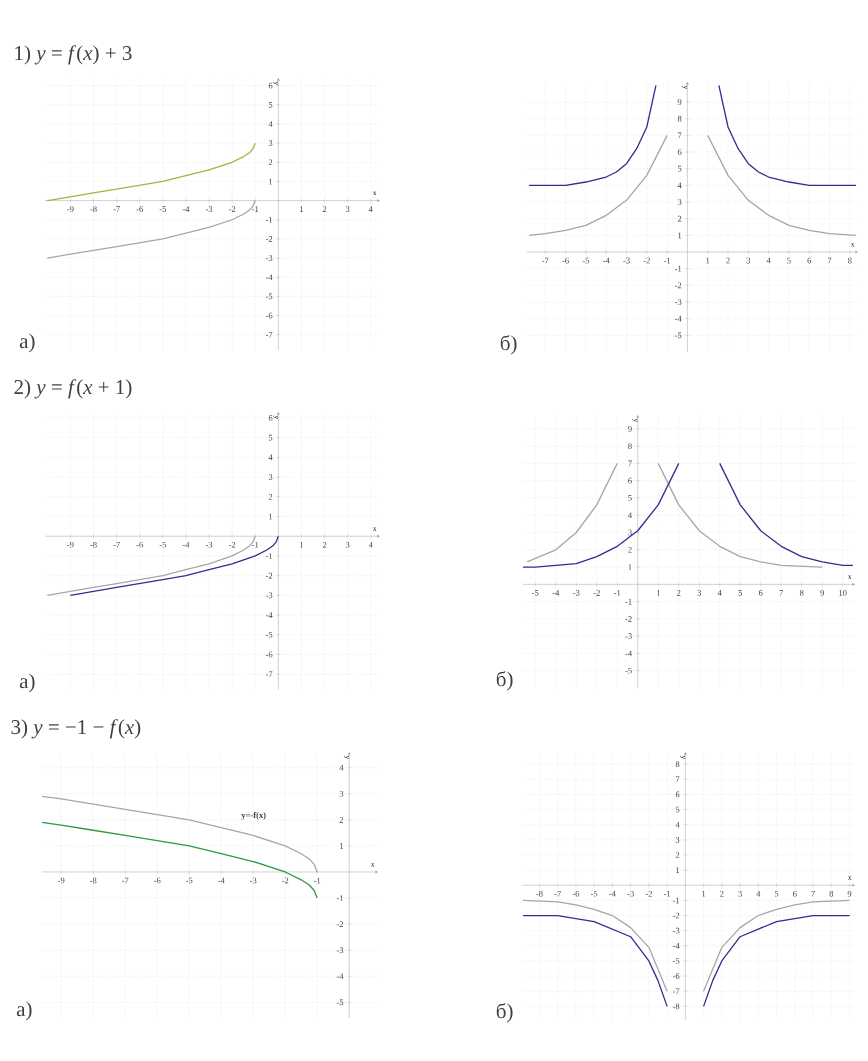 The image size is (868, 1061). Describe the element at coordinates (831, 893) in the screenshot. I see `x-tick-label: 8` at that location.